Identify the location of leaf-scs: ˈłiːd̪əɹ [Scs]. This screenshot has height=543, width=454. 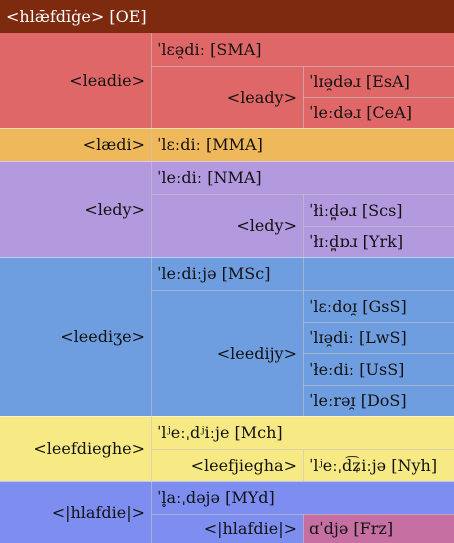
(378, 210).